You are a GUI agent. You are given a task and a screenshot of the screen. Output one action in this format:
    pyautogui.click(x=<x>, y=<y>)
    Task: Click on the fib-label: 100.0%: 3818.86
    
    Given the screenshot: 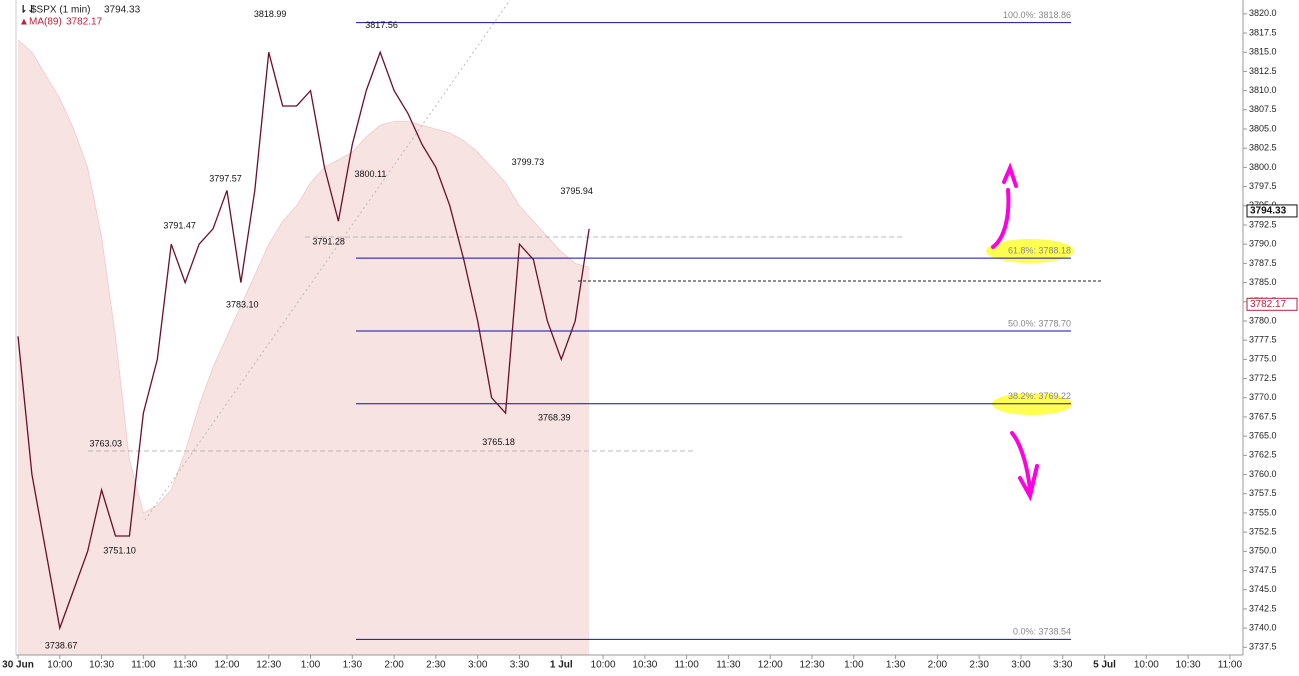 What is the action you would take?
    pyautogui.click(x=1037, y=15)
    